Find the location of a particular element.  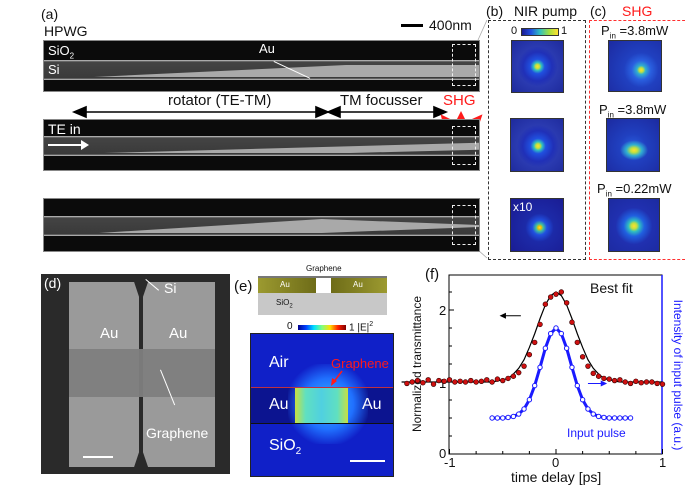

panel-d-sem-image: (d) Si Au Au Graphene is located at coordinates (135, 374).